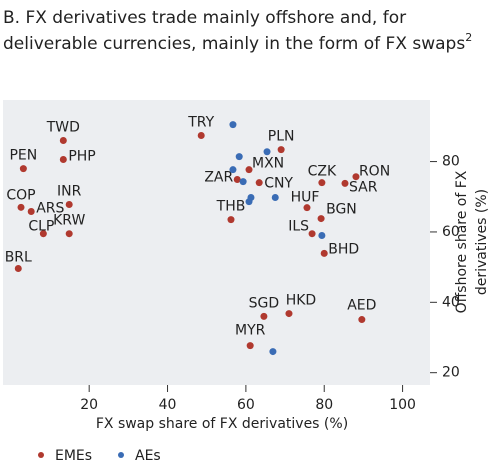 The image size is (500, 475). Describe the element at coordinates (451, 162) in the screenshot. I see `y-tick-label: 80` at that location.